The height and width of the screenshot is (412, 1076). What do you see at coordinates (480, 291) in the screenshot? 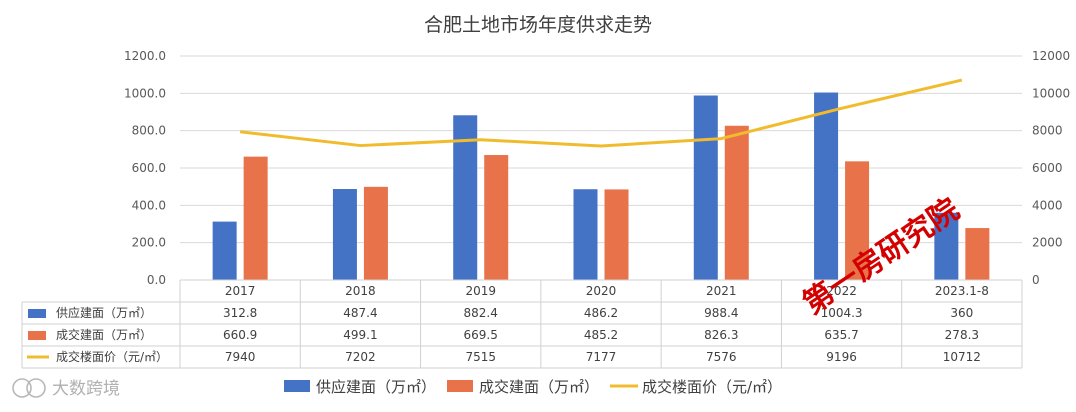
I see `category-label: 2019` at bounding box center [480, 291].